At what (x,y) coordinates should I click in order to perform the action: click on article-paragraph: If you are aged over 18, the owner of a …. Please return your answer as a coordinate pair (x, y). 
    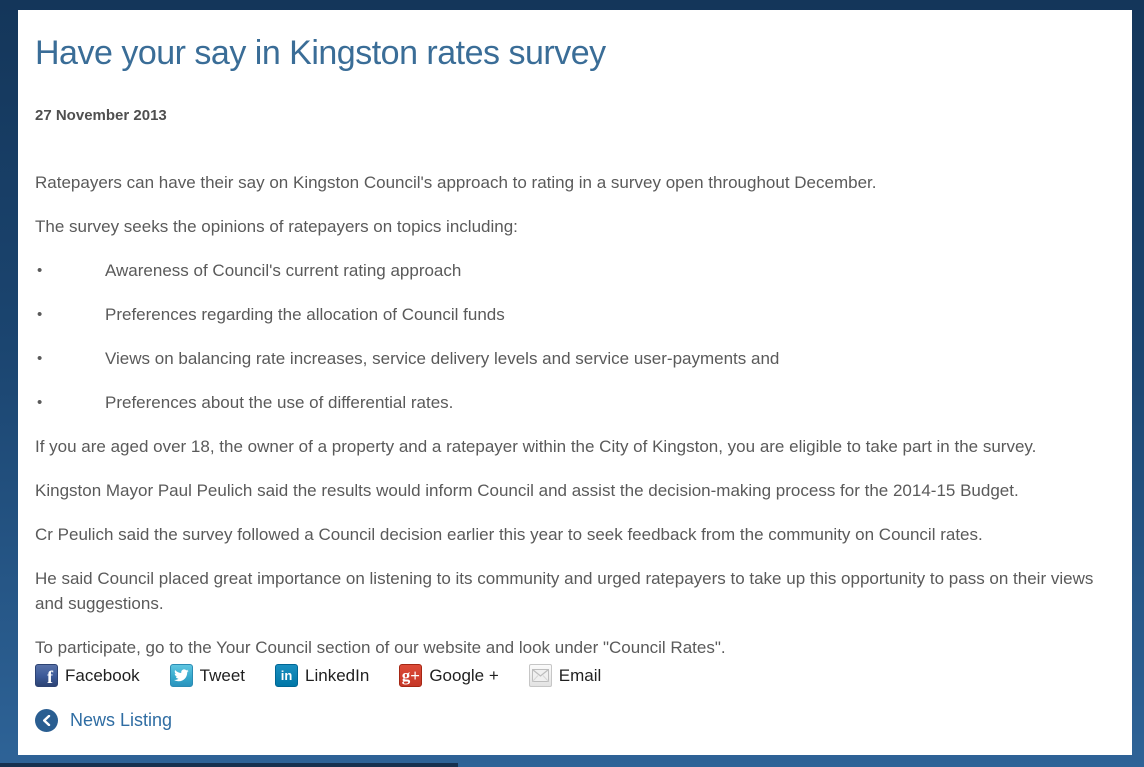
    Looking at the image, I should click on (536, 446).